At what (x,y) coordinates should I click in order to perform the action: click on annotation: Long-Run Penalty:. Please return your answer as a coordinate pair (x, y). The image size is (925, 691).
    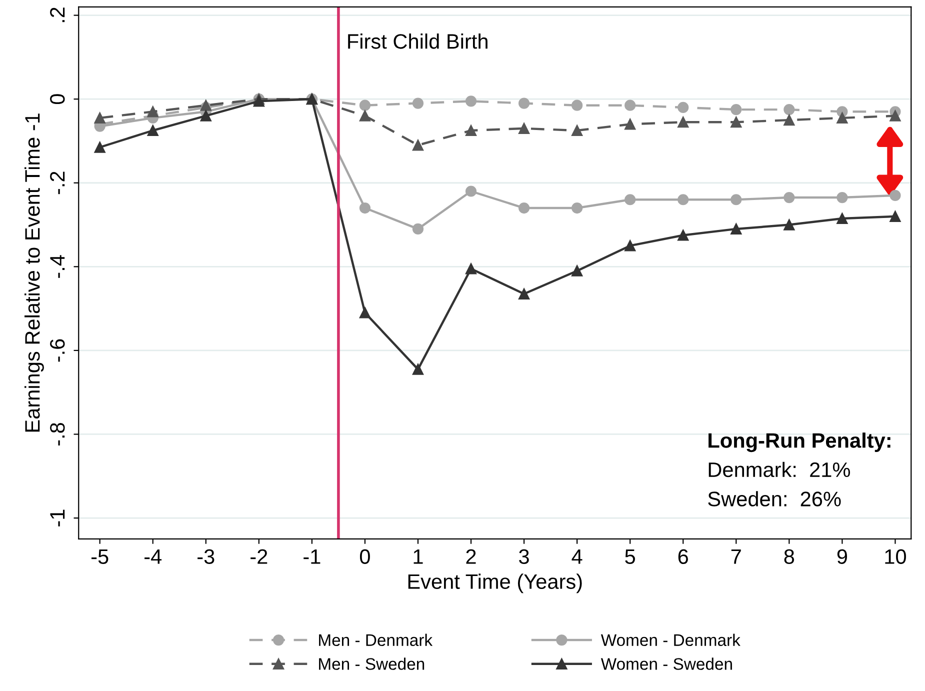
    Looking at the image, I should click on (799, 442).